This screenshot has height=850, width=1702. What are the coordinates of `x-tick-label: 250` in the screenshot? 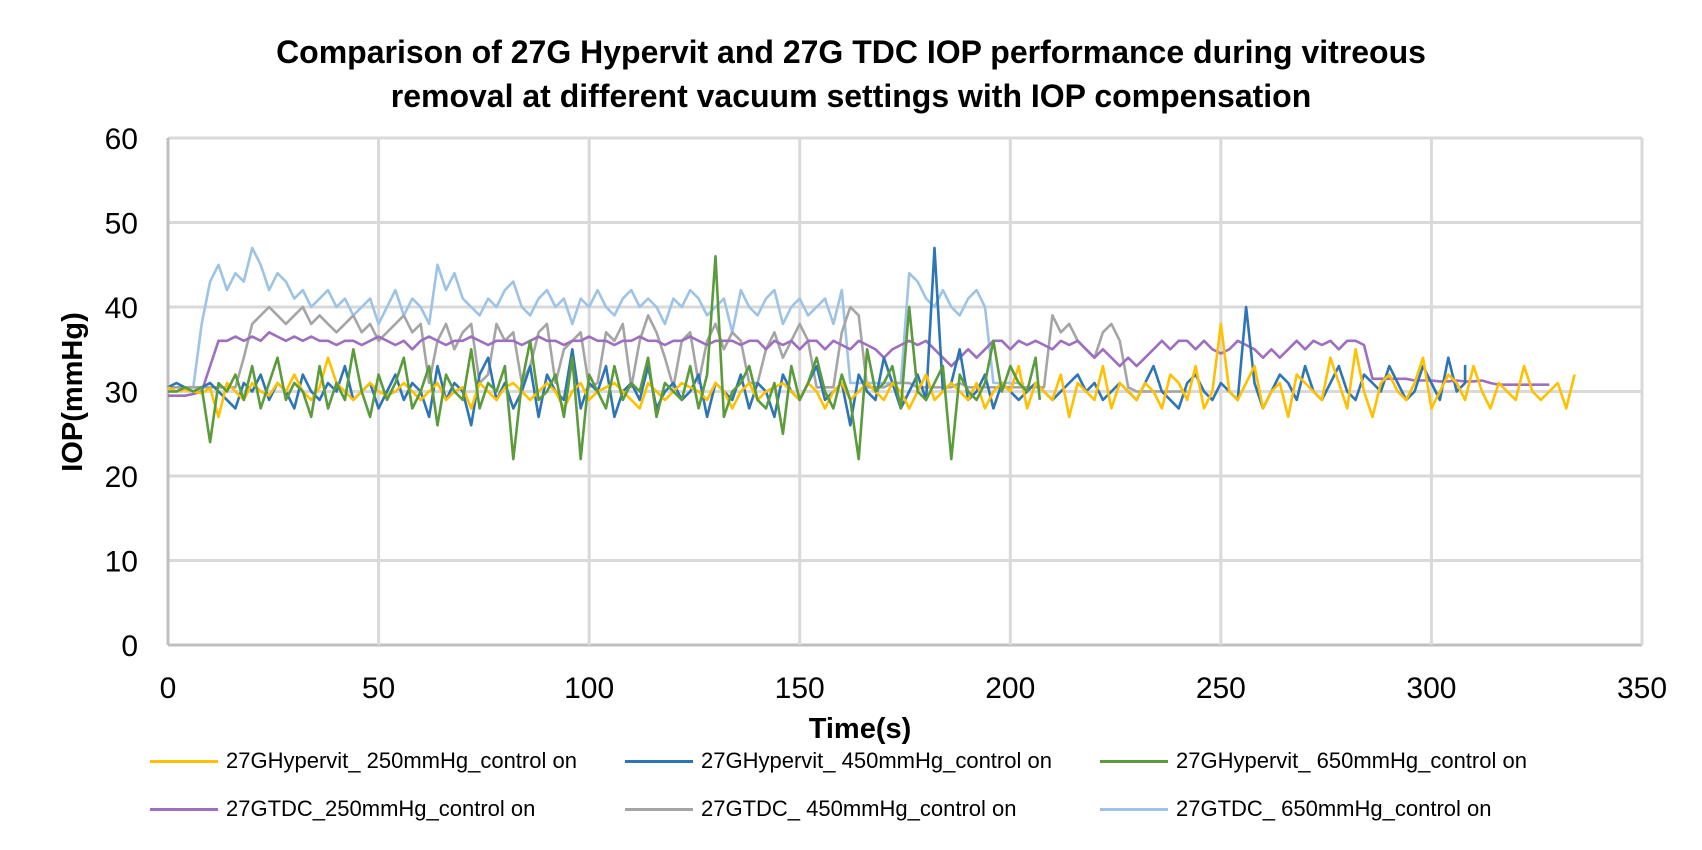 It's located at (1221, 688).